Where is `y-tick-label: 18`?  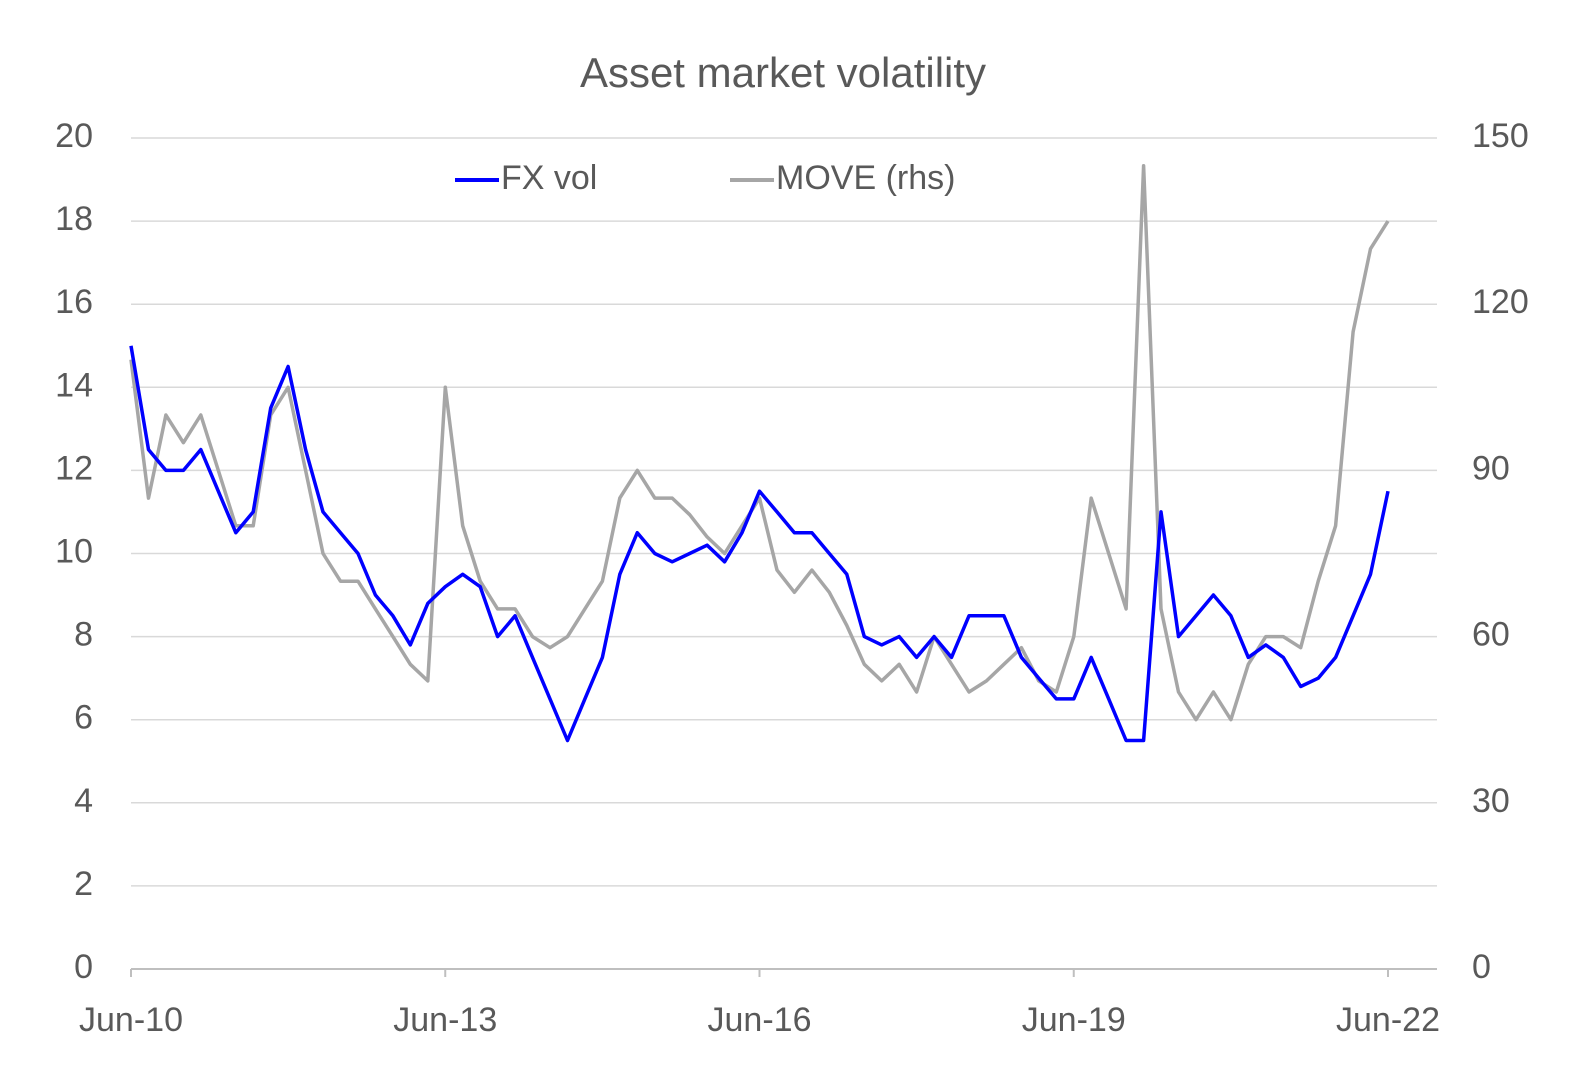 y-tick-label: 18 is located at coordinates (74, 219).